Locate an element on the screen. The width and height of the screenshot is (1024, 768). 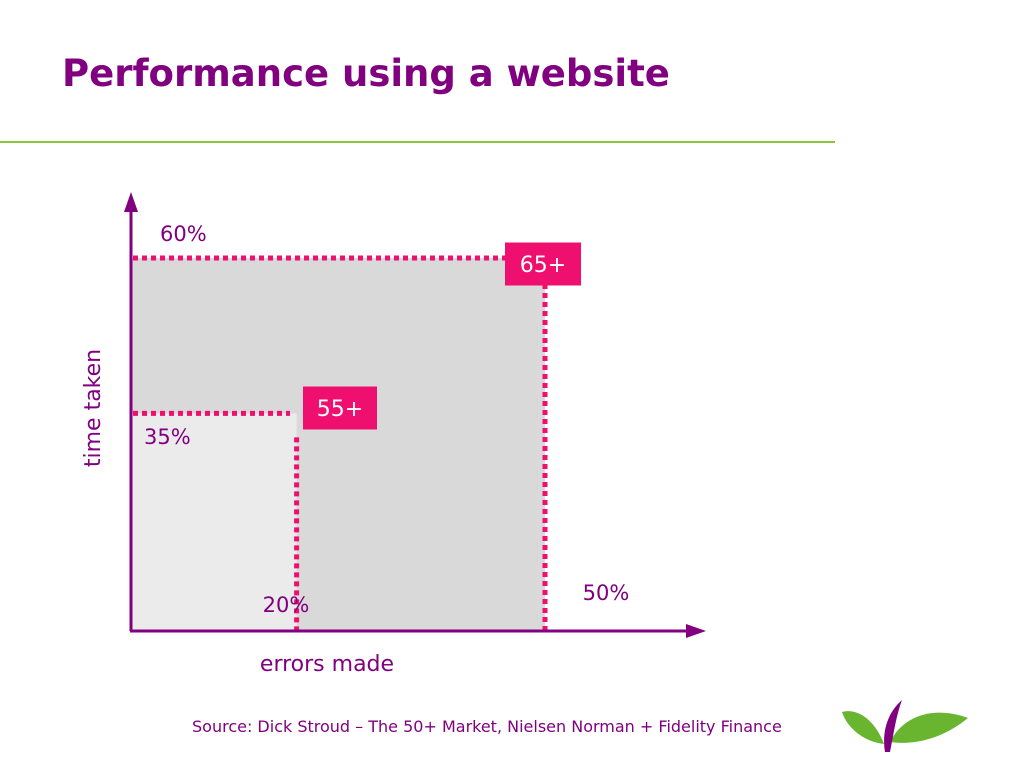
series-badge-55-plus-text: 55+ is located at coordinates (340, 409).